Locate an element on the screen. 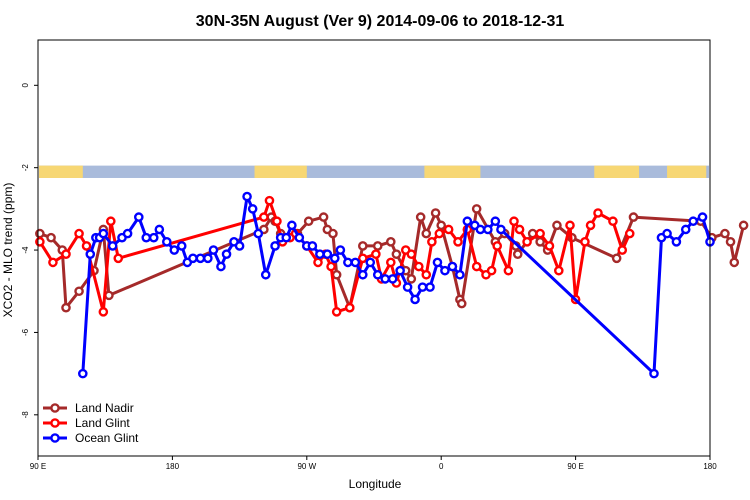 The width and height of the screenshot is (750, 500). y-tick-label: -4 is located at coordinates (25, 250).